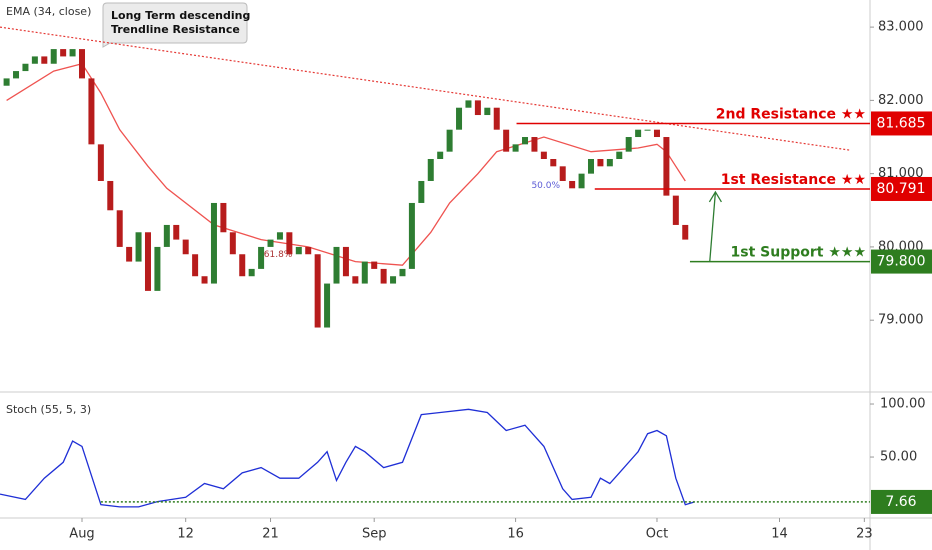 This screenshot has height=550, width=932. What do you see at coordinates (713, 226) in the screenshot?
I see `arrow` at bounding box center [713, 226].